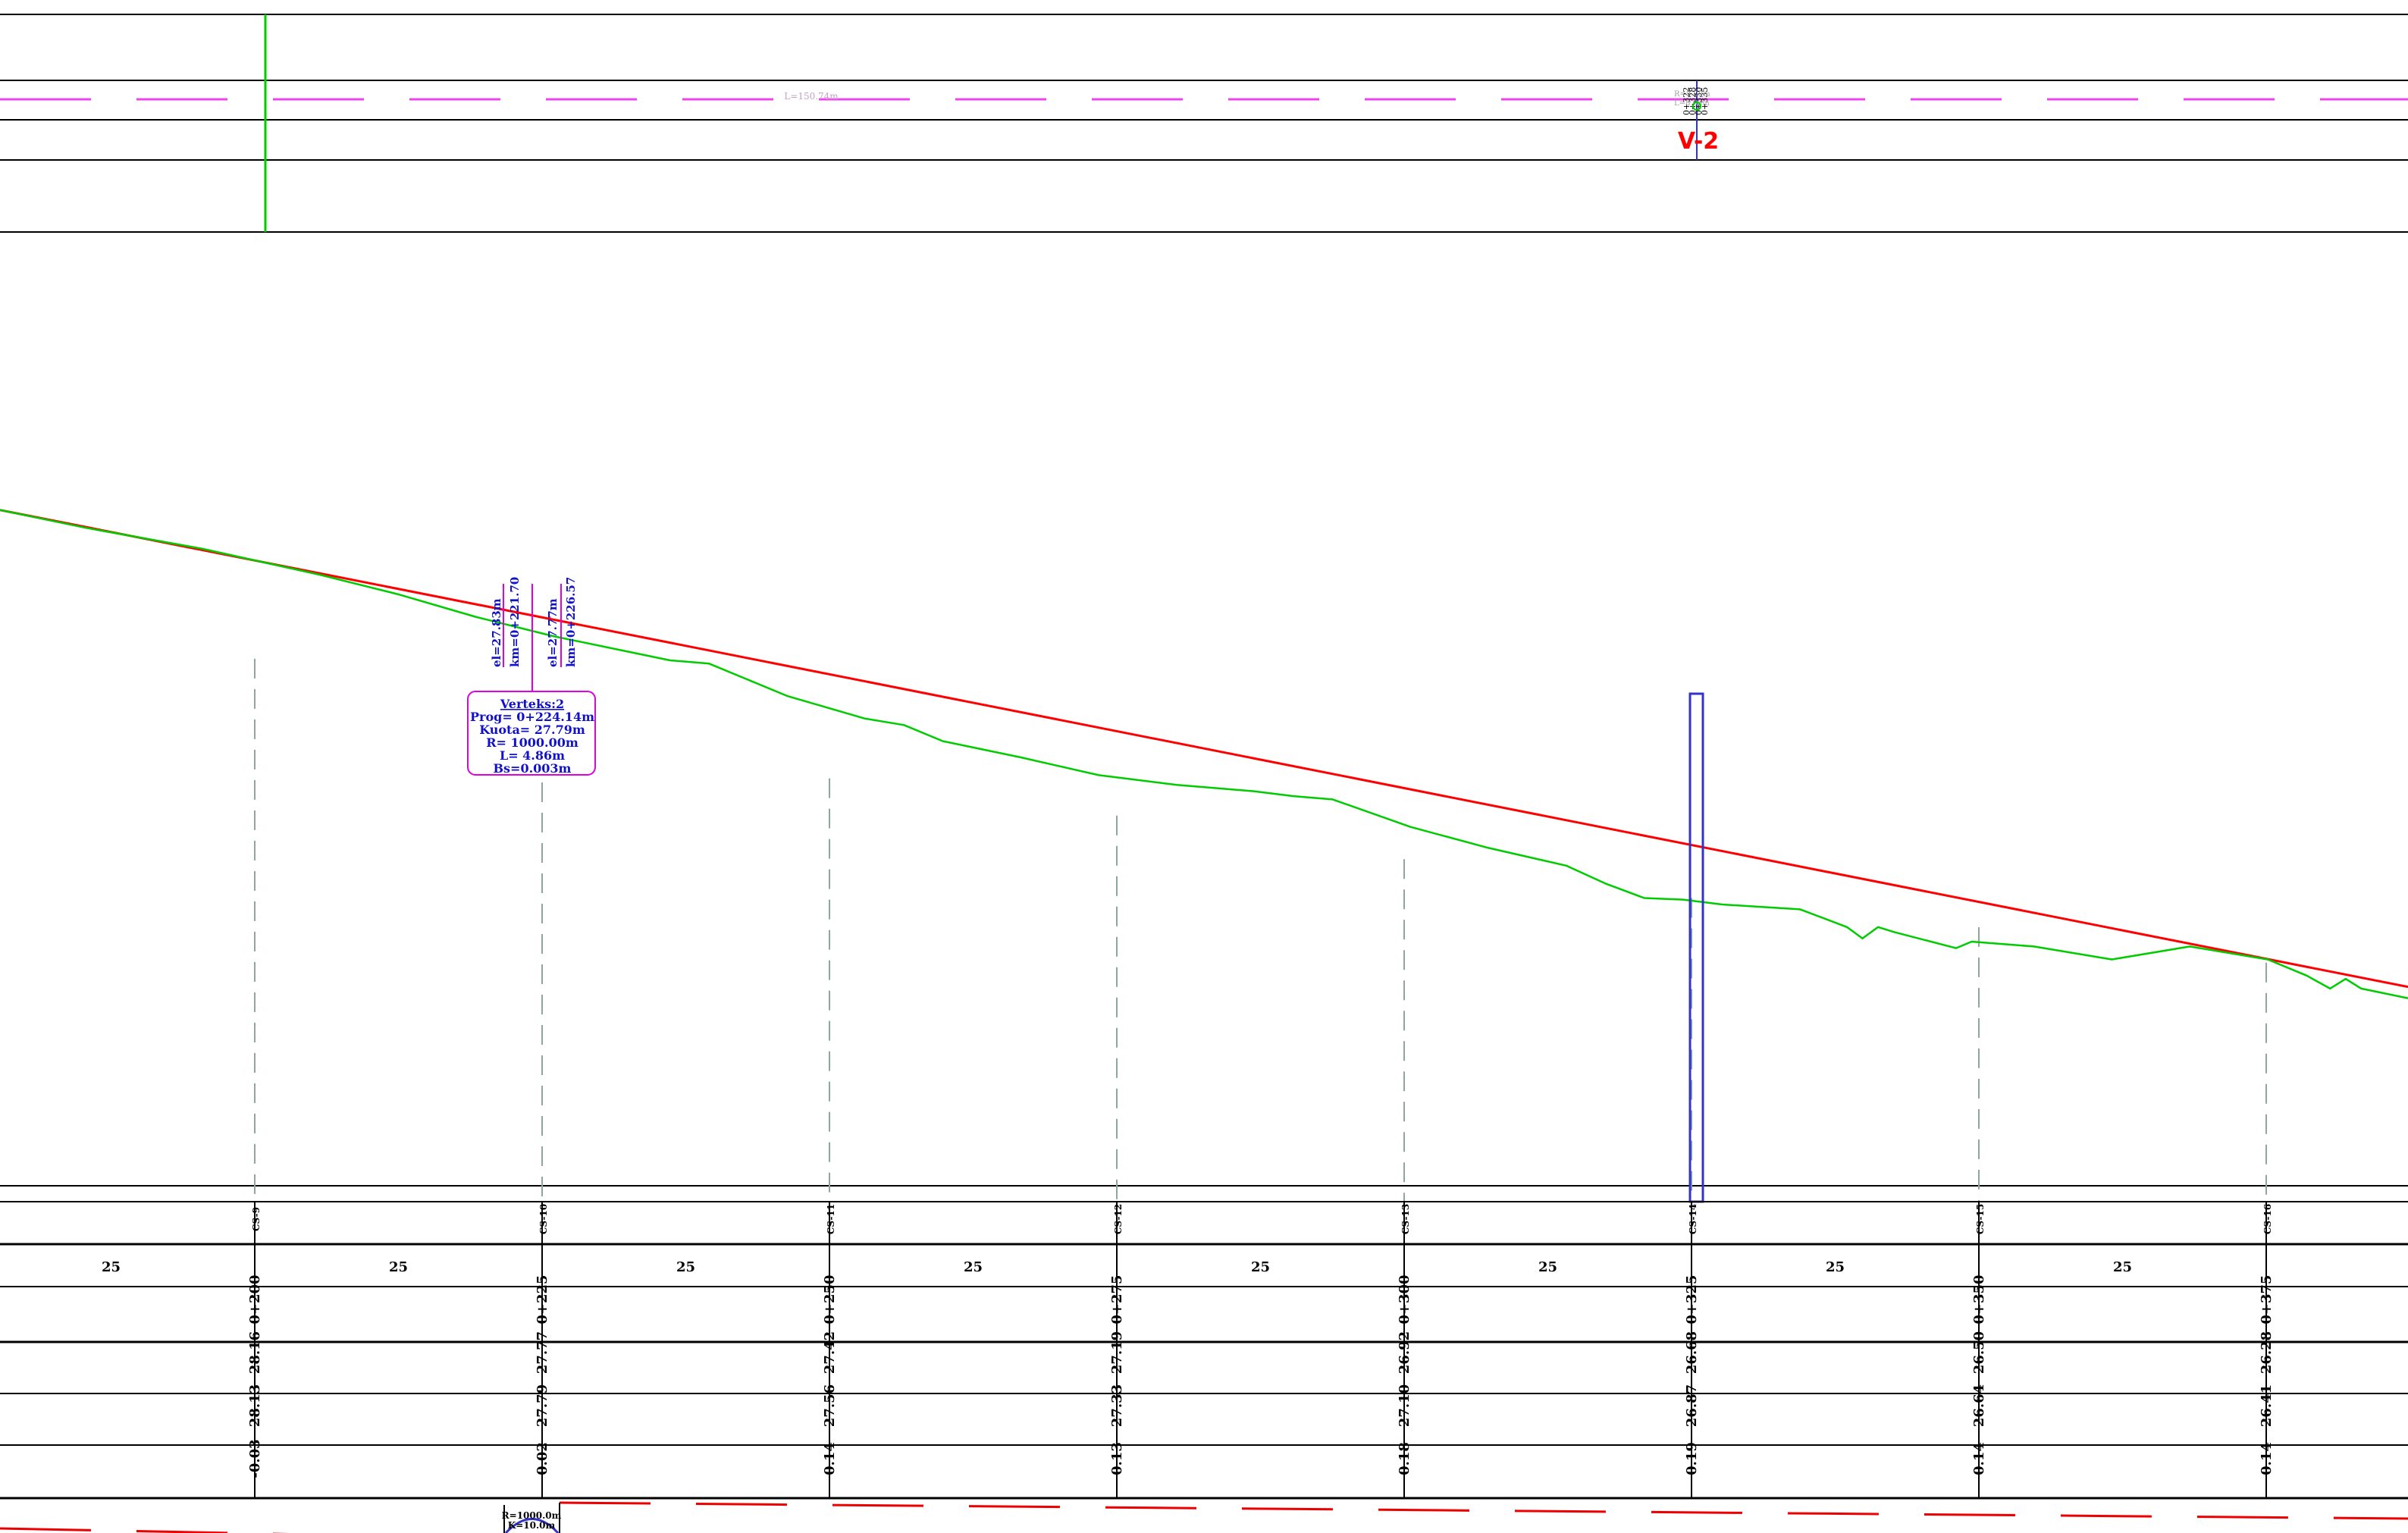 The height and width of the screenshot is (1533, 2408). What do you see at coordinates (1696, 107) in the screenshot?
I see `plan-curve-dot` at bounding box center [1696, 107].